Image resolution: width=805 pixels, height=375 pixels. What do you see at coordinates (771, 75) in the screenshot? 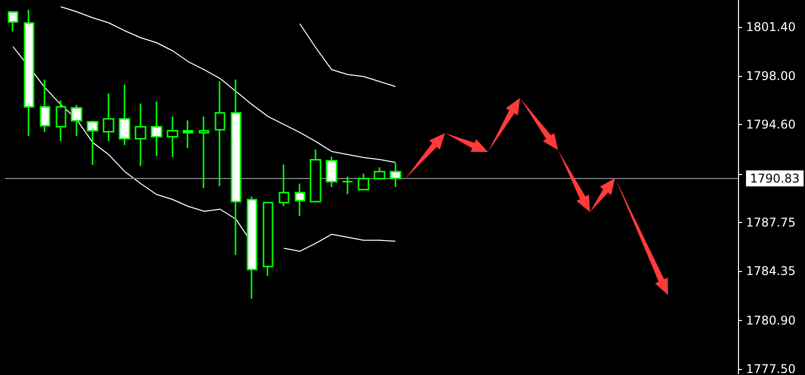
I see `y-tick-label: 1798.00` at bounding box center [771, 75].